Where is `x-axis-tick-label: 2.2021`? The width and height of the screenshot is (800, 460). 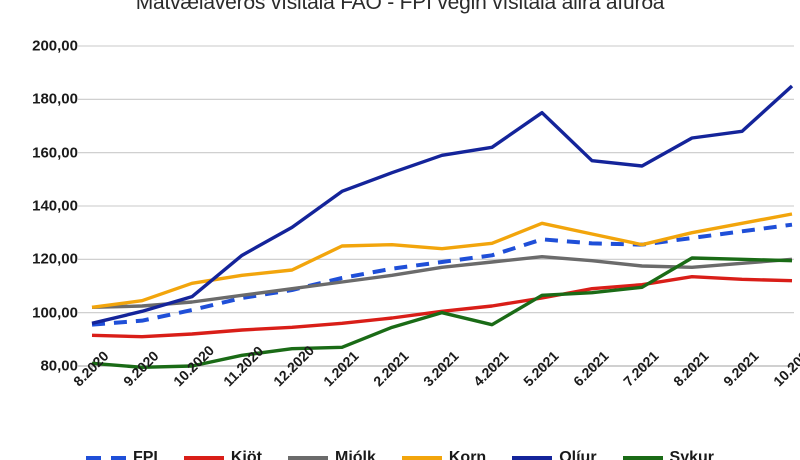
x-axis-tick-label: 2.2021 is located at coordinates (391, 368).